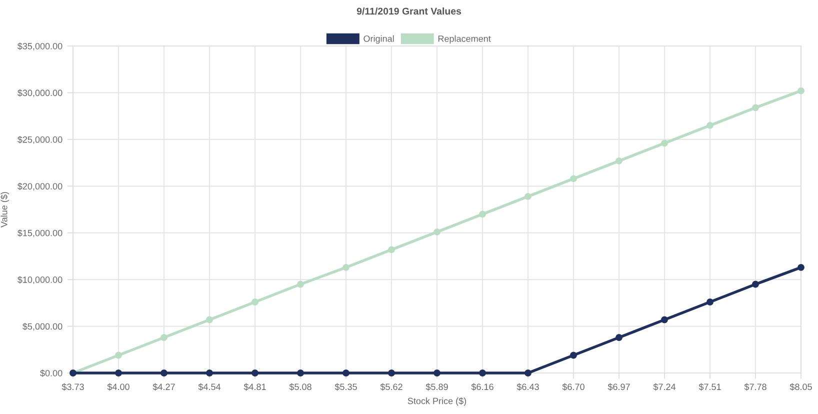  What do you see at coordinates (51, 373) in the screenshot?
I see `y-tick-label: $0.00` at bounding box center [51, 373].